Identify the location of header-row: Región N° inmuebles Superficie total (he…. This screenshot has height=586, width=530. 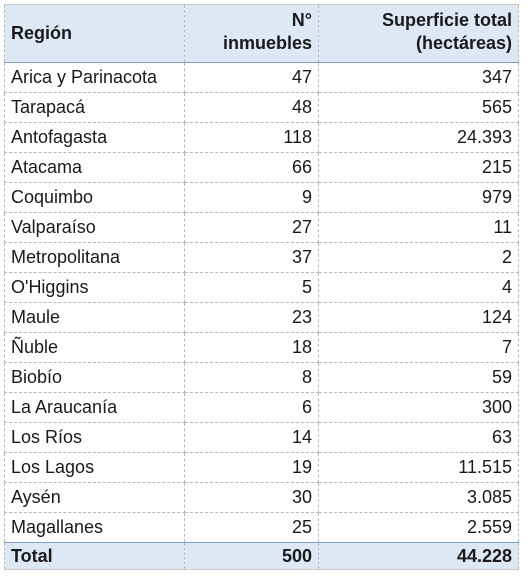
(261, 33).